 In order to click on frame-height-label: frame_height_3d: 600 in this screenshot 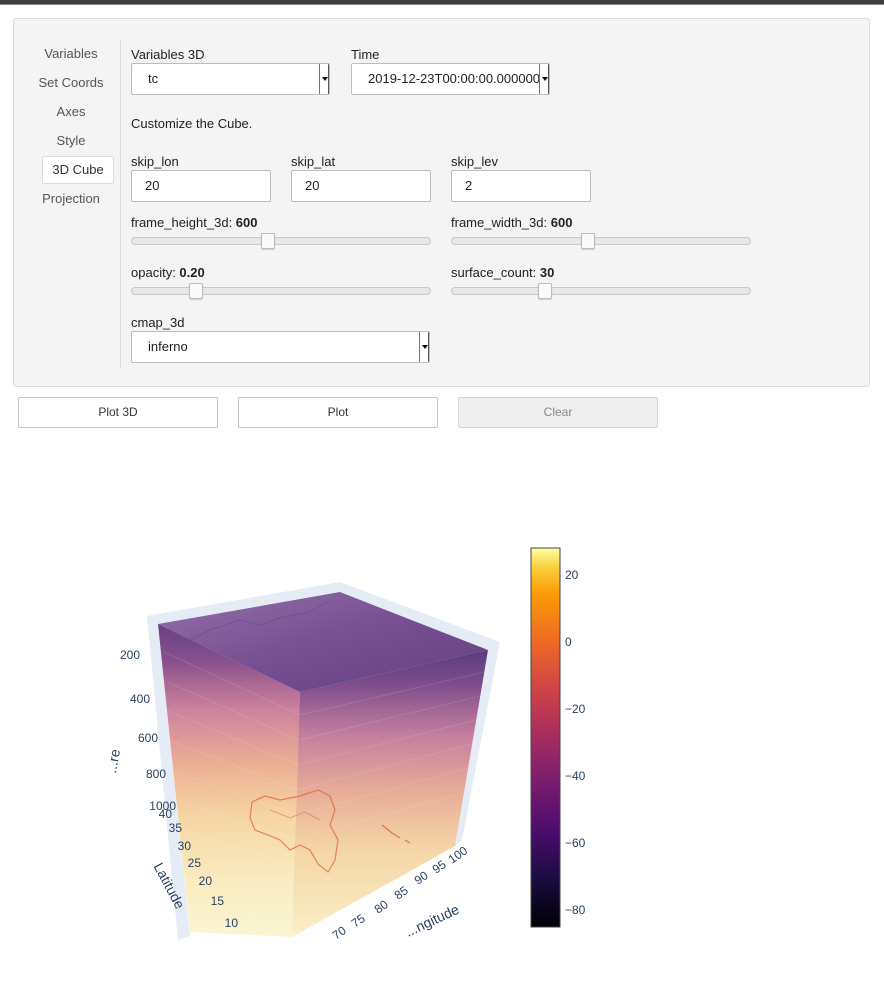, I will do `click(194, 222)`.